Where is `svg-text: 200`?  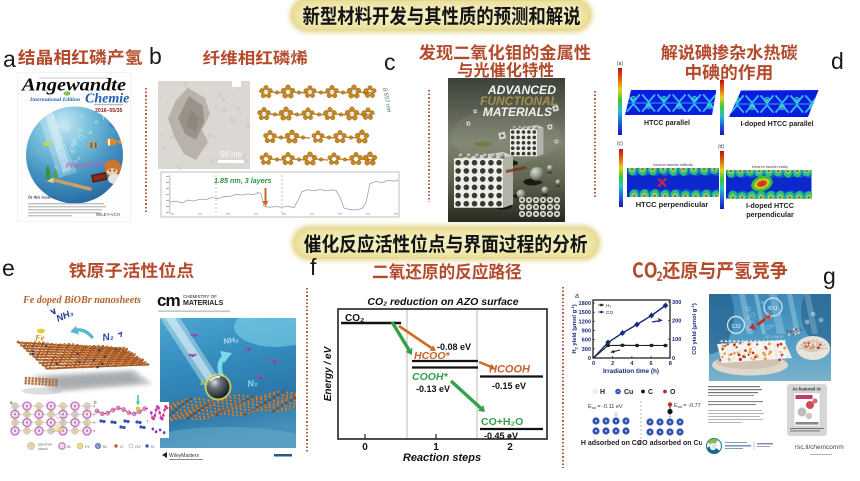 svg-text: 200 is located at coordinates (676, 322).